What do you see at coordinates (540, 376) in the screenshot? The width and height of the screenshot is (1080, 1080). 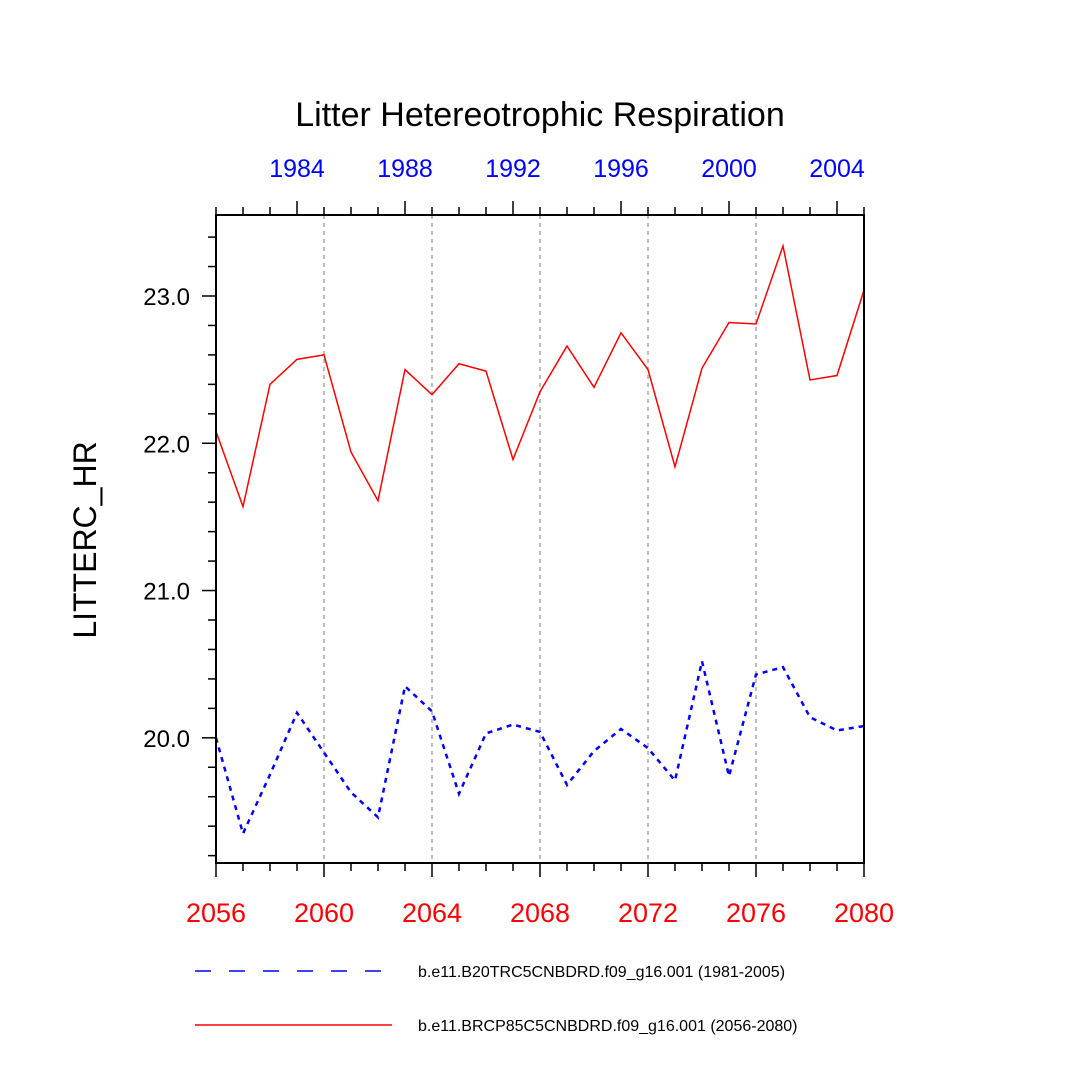 I see `series-line-future` at bounding box center [540, 376].